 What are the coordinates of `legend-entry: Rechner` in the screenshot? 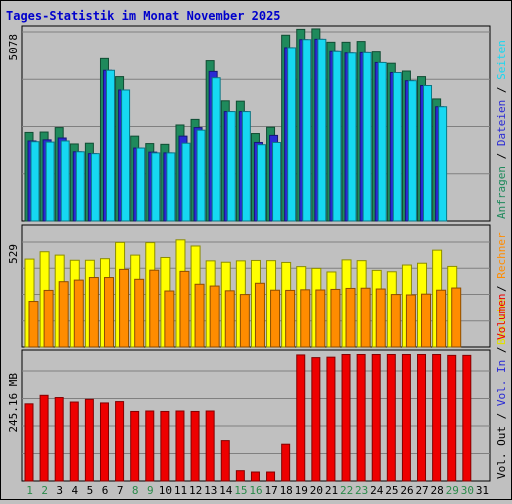 It's located at (501, 255).